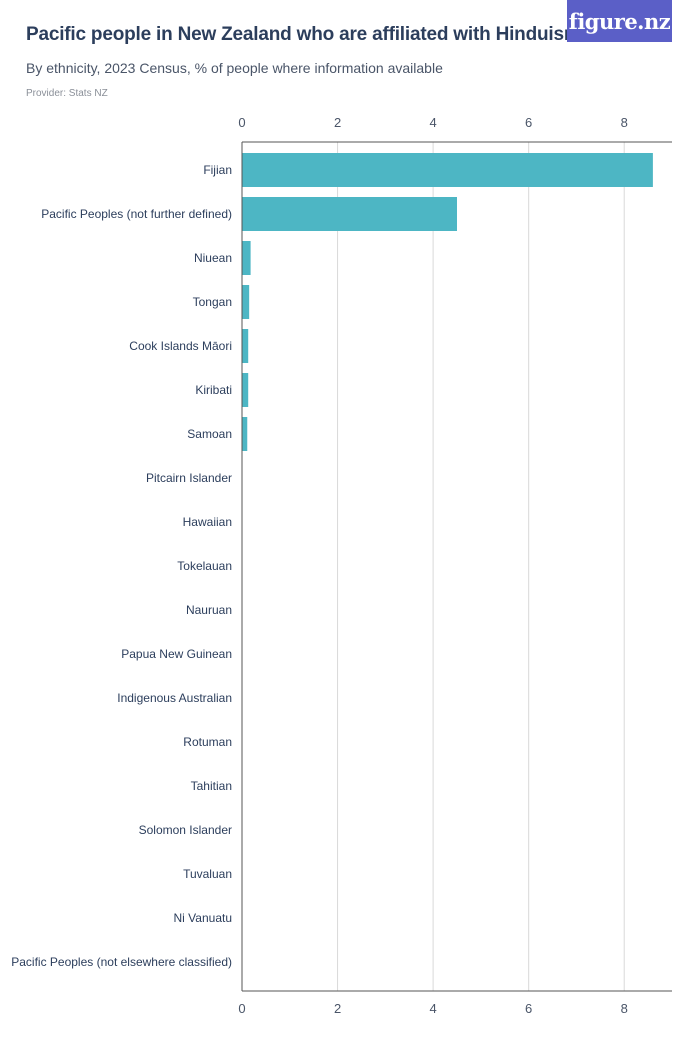  I want to click on x-tick-label-bottom: 4, so click(432, 1008).